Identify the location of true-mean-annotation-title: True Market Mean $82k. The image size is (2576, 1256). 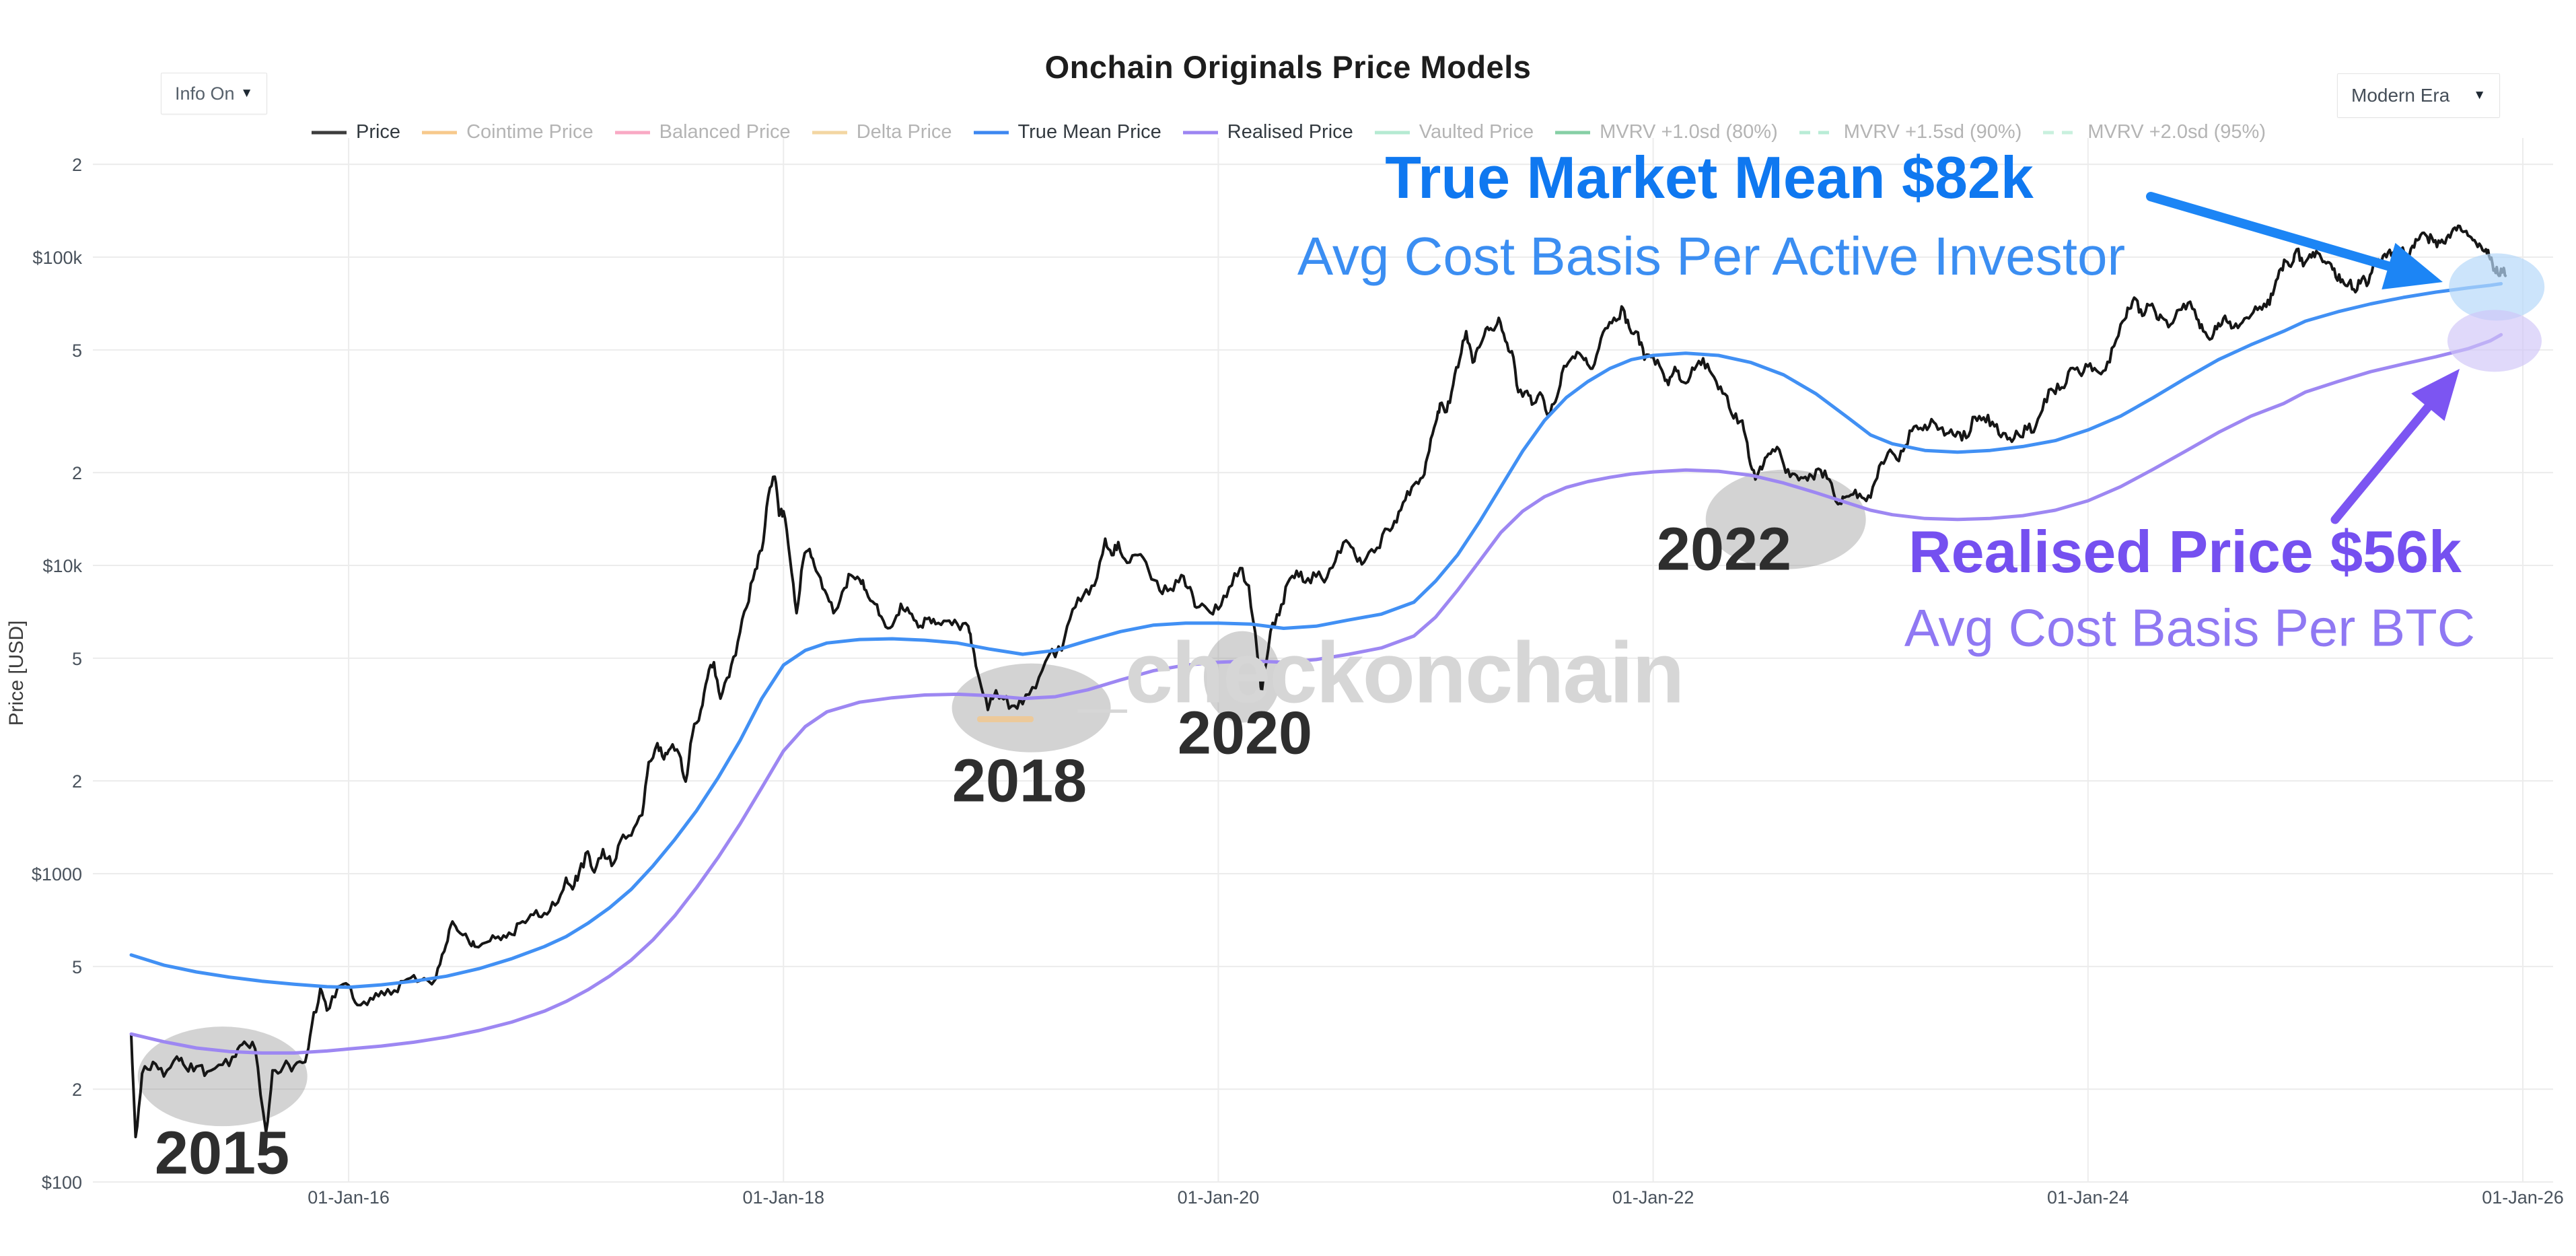
(1709, 177).